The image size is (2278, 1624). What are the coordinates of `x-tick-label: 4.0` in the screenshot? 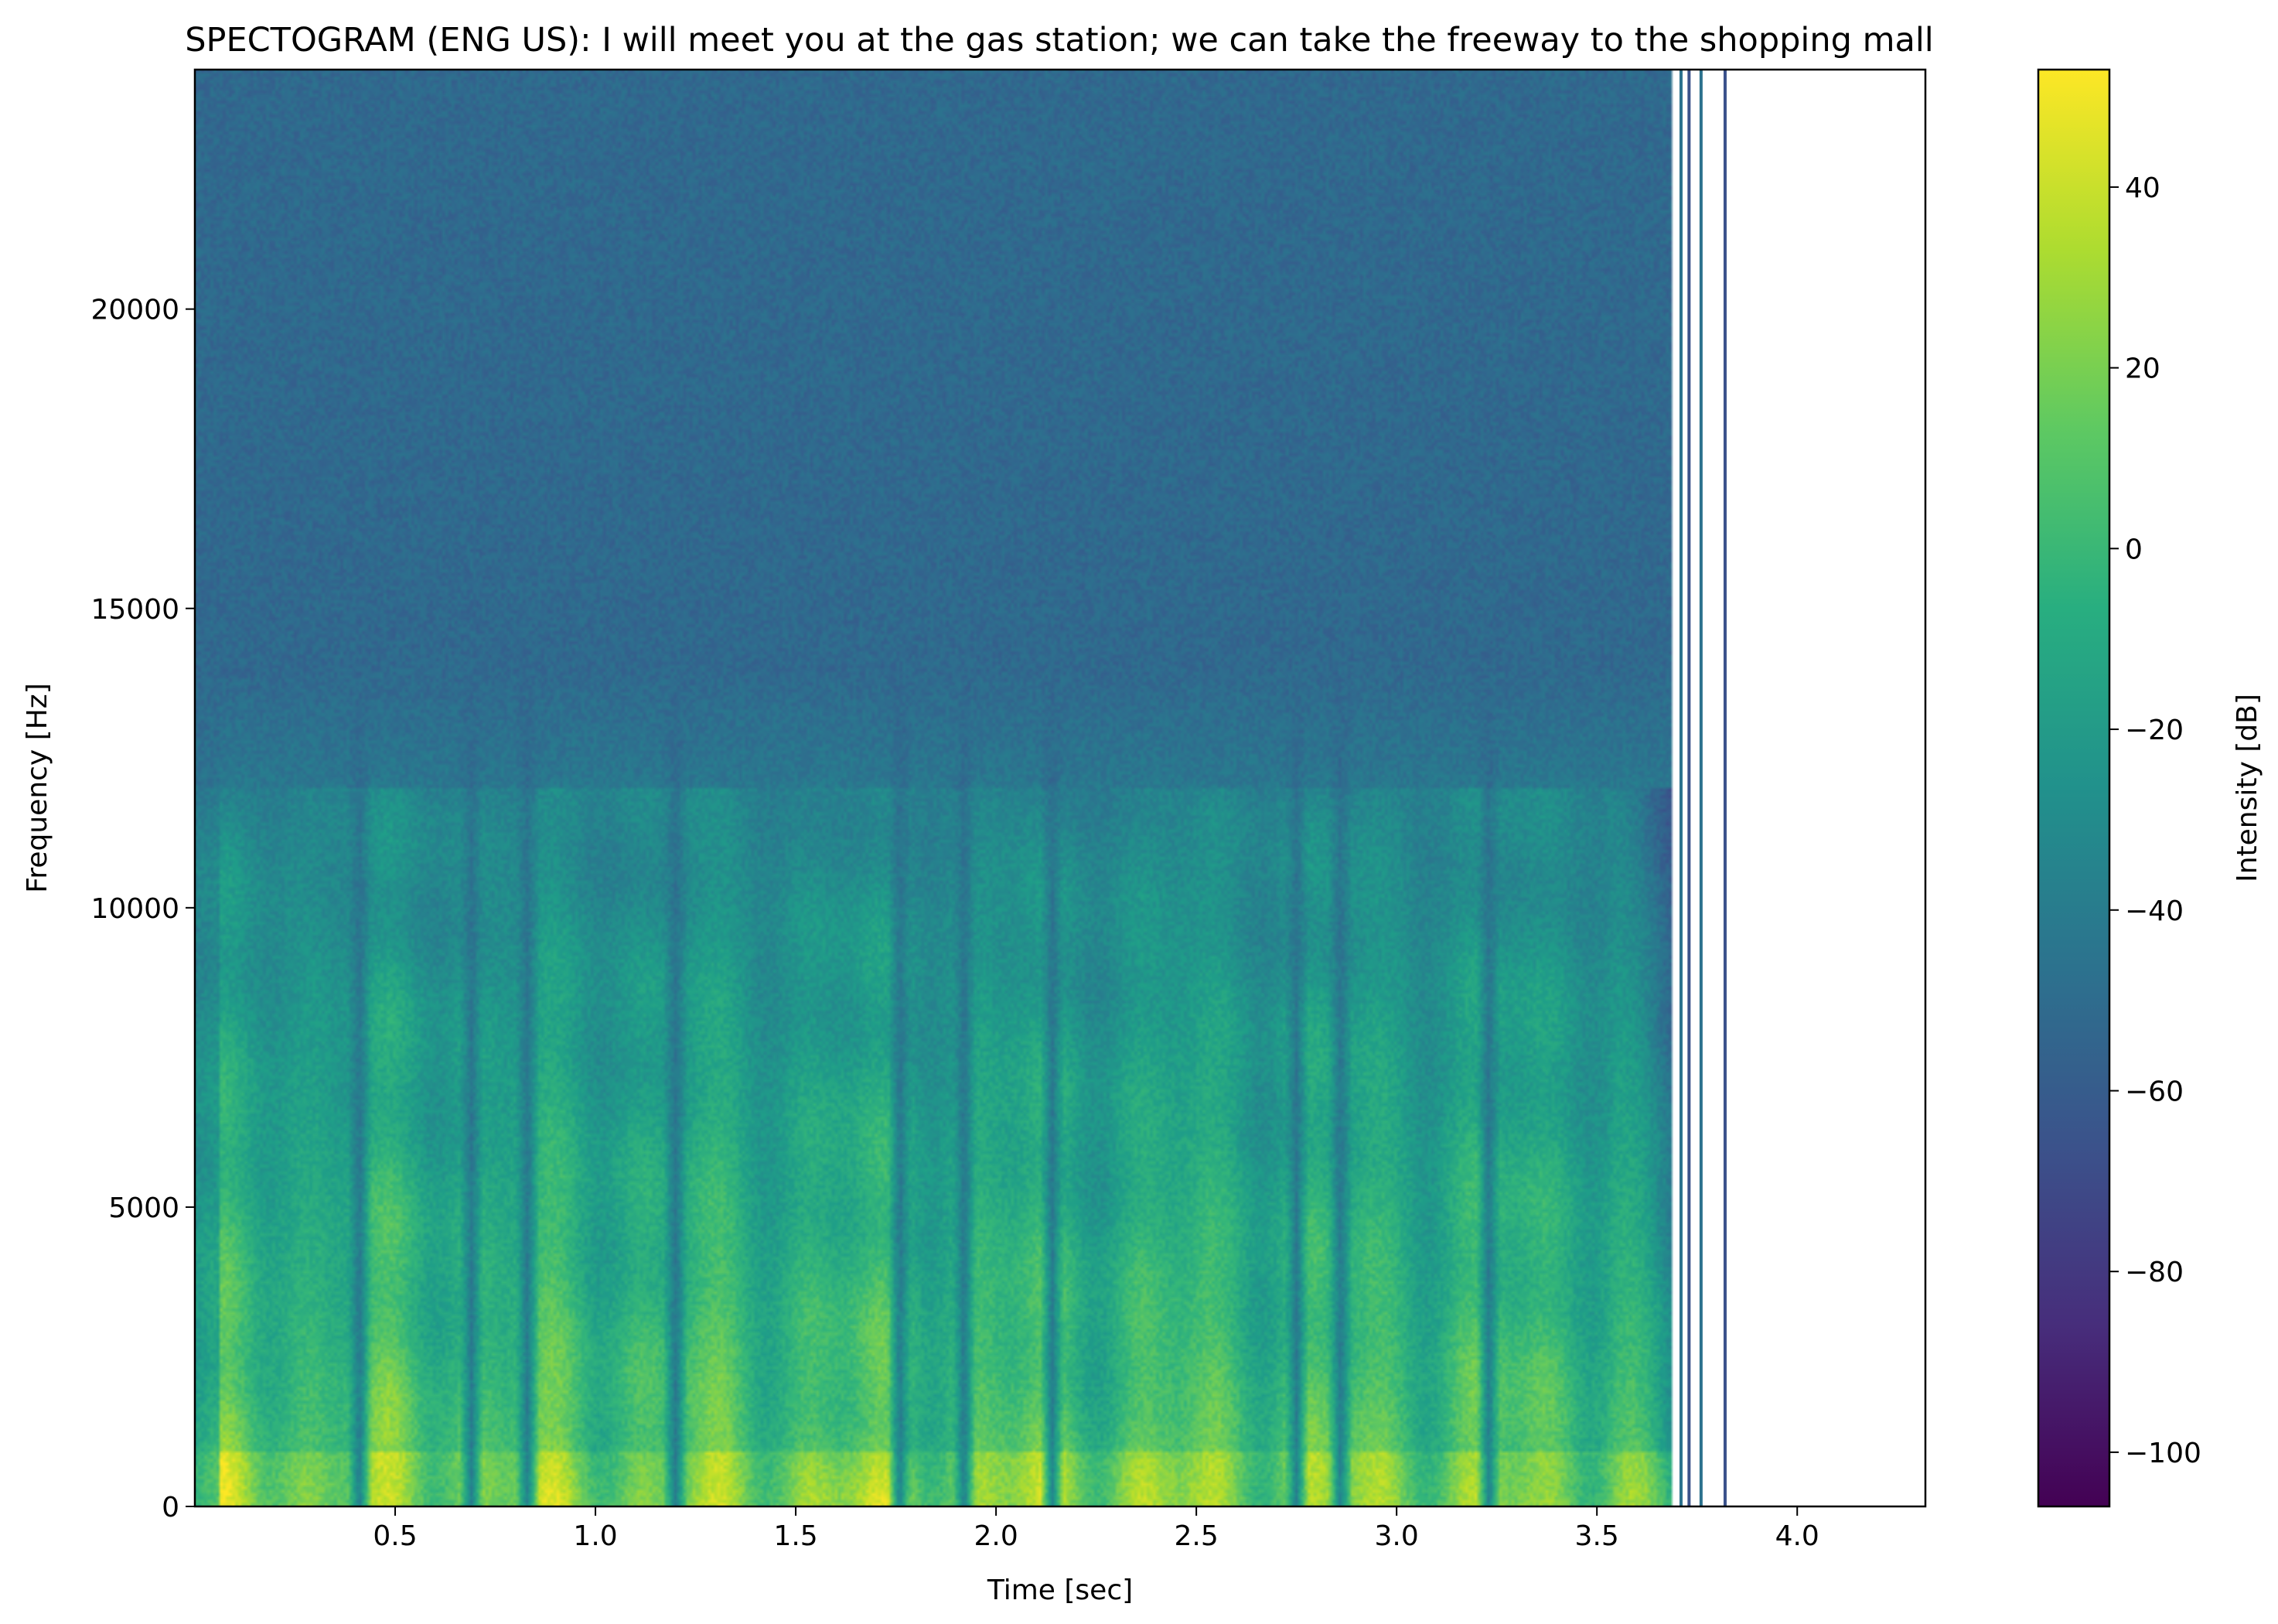 It's located at (1797, 1536).